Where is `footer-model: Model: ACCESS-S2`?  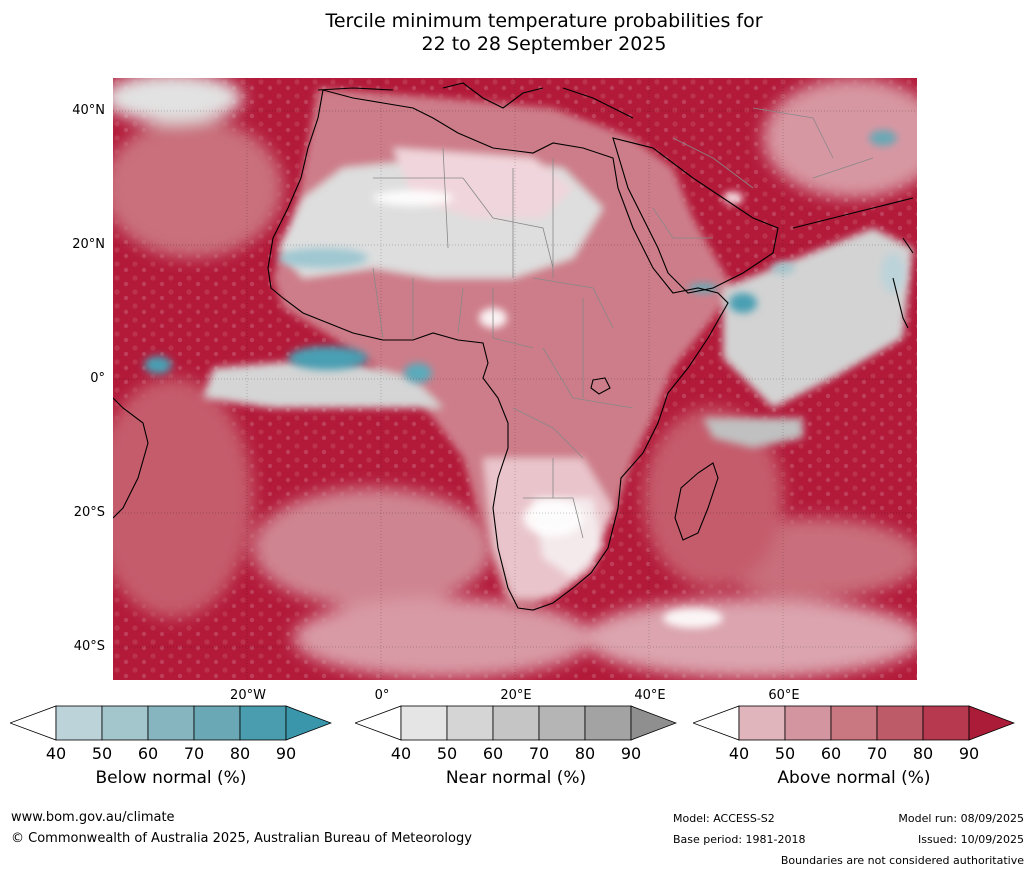 footer-model: Model: ACCESS-S2 is located at coordinates (724, 818).